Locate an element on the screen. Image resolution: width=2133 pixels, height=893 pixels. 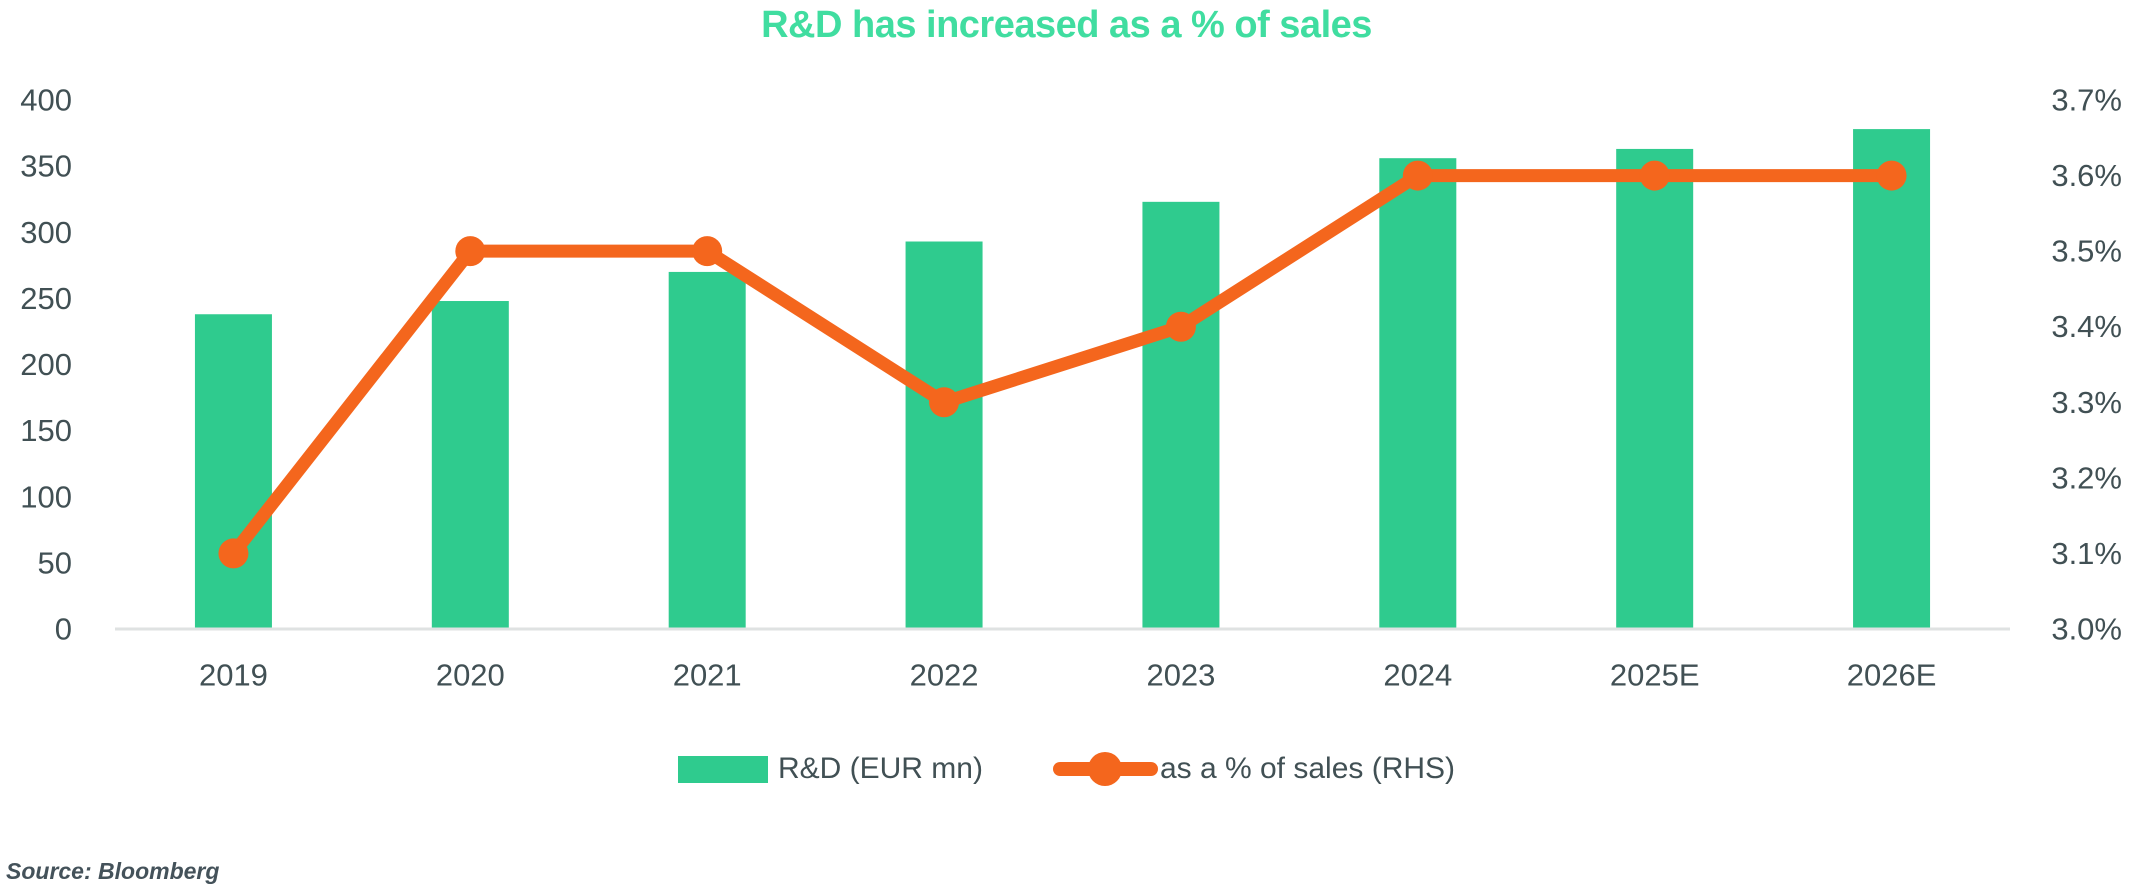
x-axis-label-2021: 2021 is located at coordinates (707, 675).